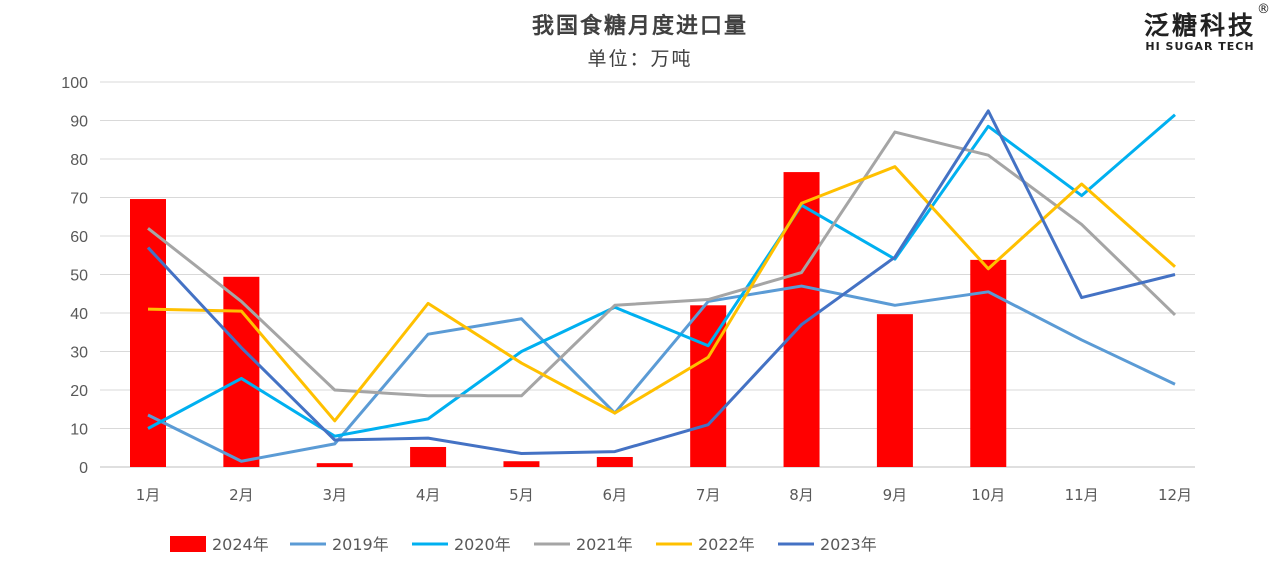 The image size is (1280, 576). What do you see at coordinates (79, 199) in the screenshot?
I see `y-tick-label: 70` at bounding box center [79, 199].